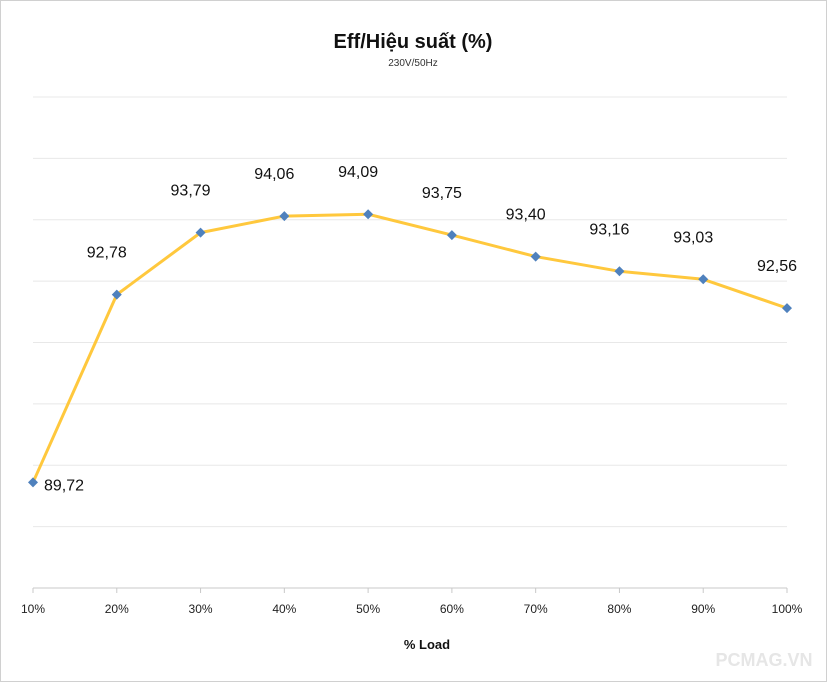 Image resolution: width=827 pixels, height=682 pixels. I want to click on data-label: 93,40, so click(526, 215).